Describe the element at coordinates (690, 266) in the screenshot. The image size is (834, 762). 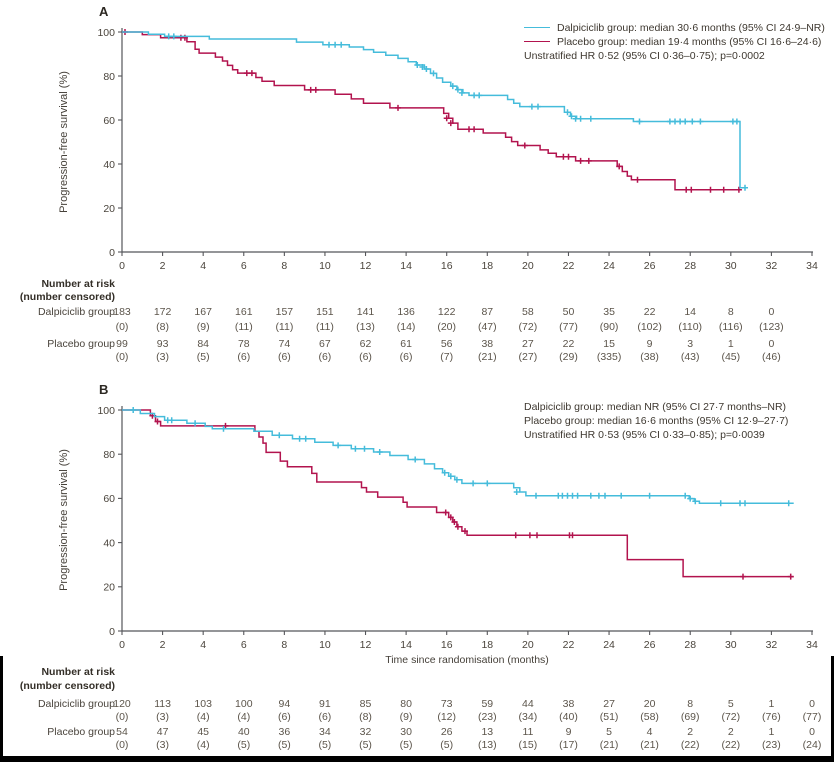
I see `x-tick-label: 28` at that location.